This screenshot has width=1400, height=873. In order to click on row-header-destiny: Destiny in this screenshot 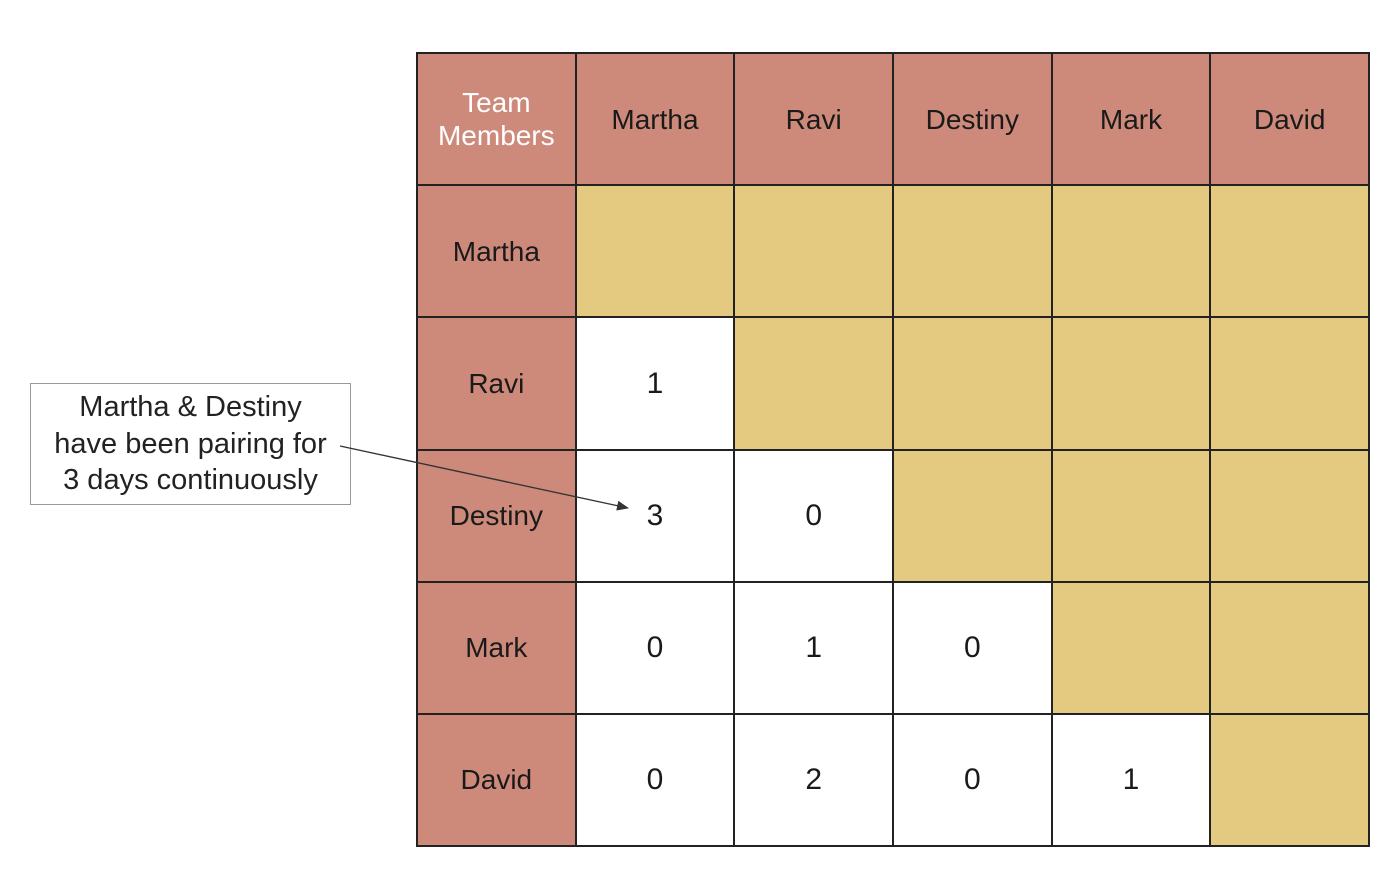, I will do `click(496, 515)`.